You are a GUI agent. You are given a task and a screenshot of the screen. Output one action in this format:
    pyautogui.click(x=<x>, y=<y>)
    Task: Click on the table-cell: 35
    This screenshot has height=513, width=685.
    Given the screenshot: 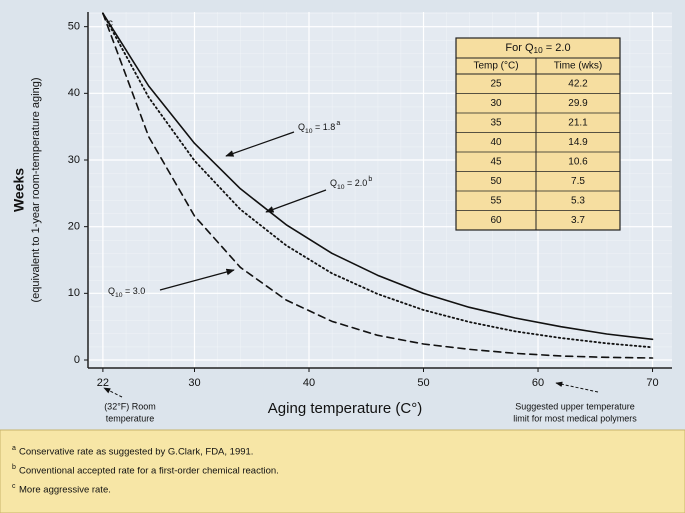 What is the action you would take?
    pyautogui.click(x=496, y=122)
    